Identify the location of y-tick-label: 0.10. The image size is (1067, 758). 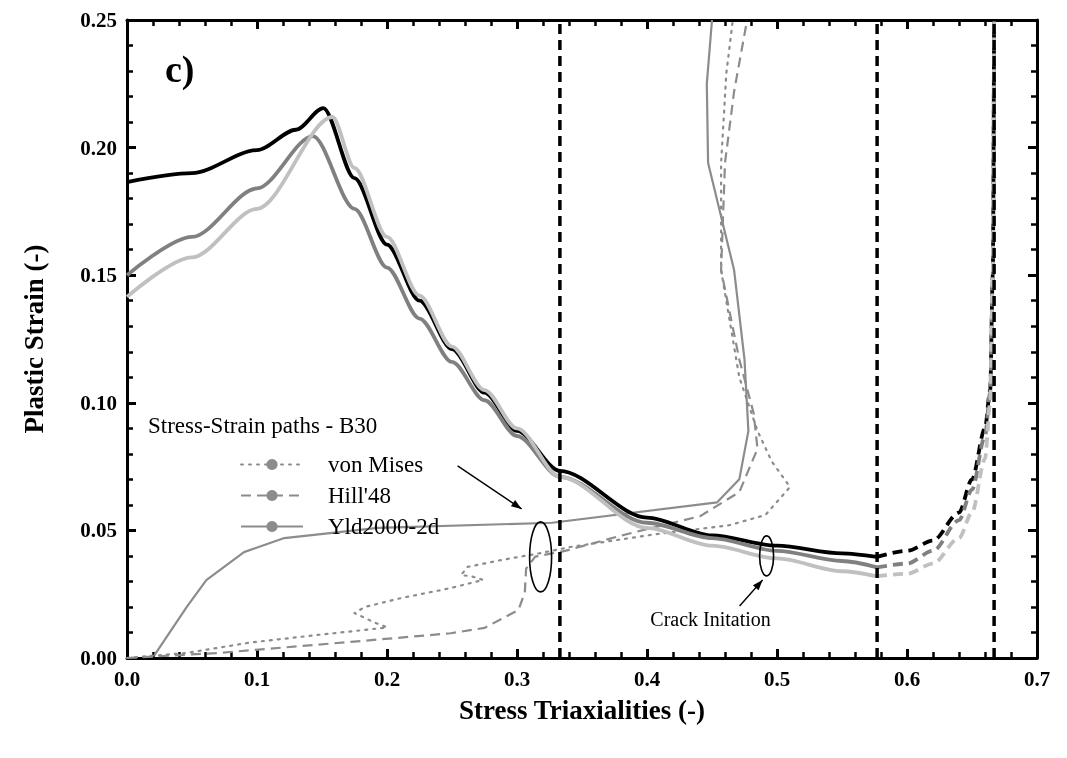
(98, 402).